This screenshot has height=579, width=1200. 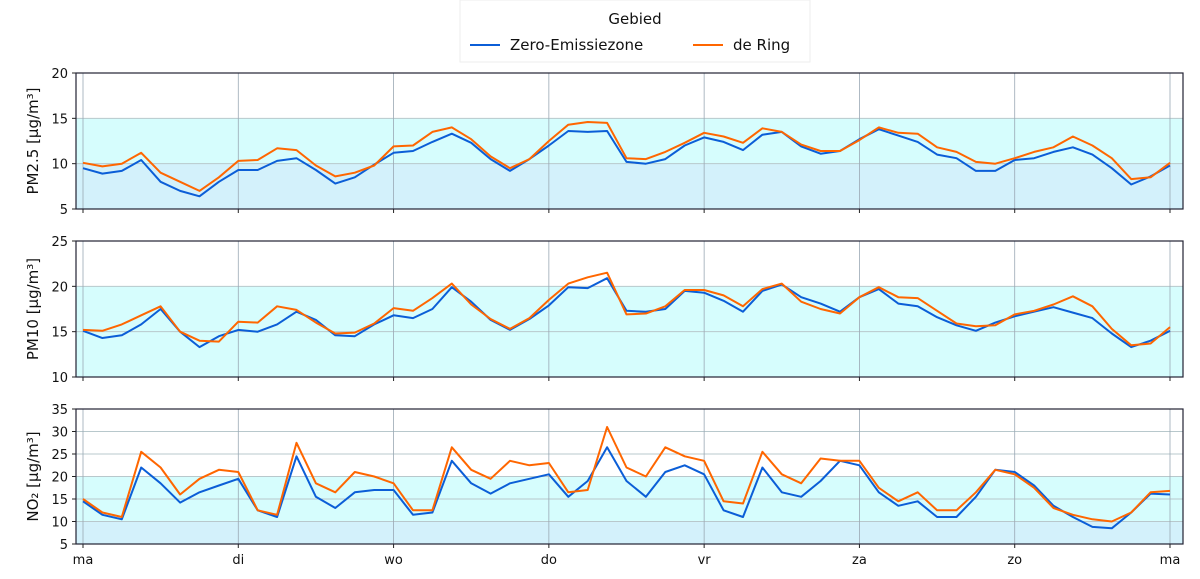 I want to click on x-tick-label: za, so click(x=859, y=560).